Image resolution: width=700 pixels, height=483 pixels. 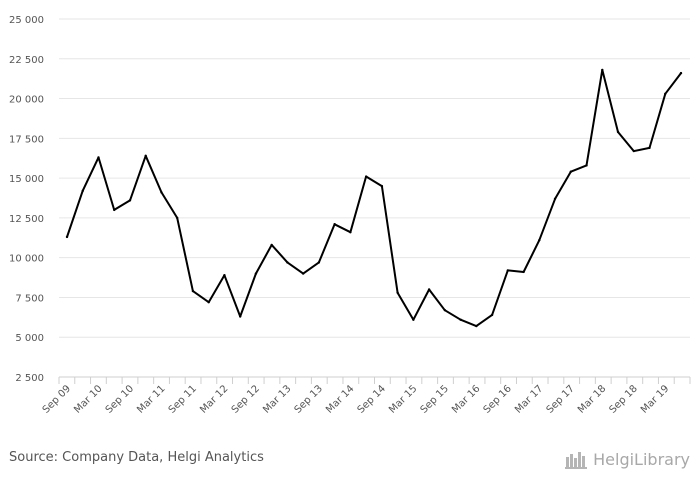 What do you see at coordinates (372, 399) in the screenshot?
I see `x-tick-label: Sep 14` at bounding box center [372, 399].